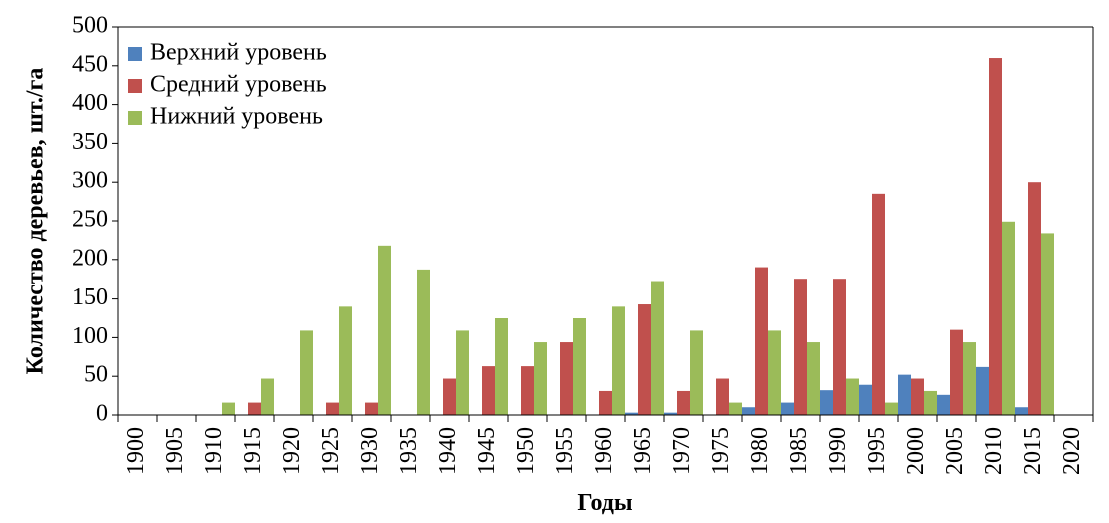 The image size is (1109, 523). Describe the element at coordinates (643, 451) in the screenshot. I see `x-tick-label: 1965` at that location.